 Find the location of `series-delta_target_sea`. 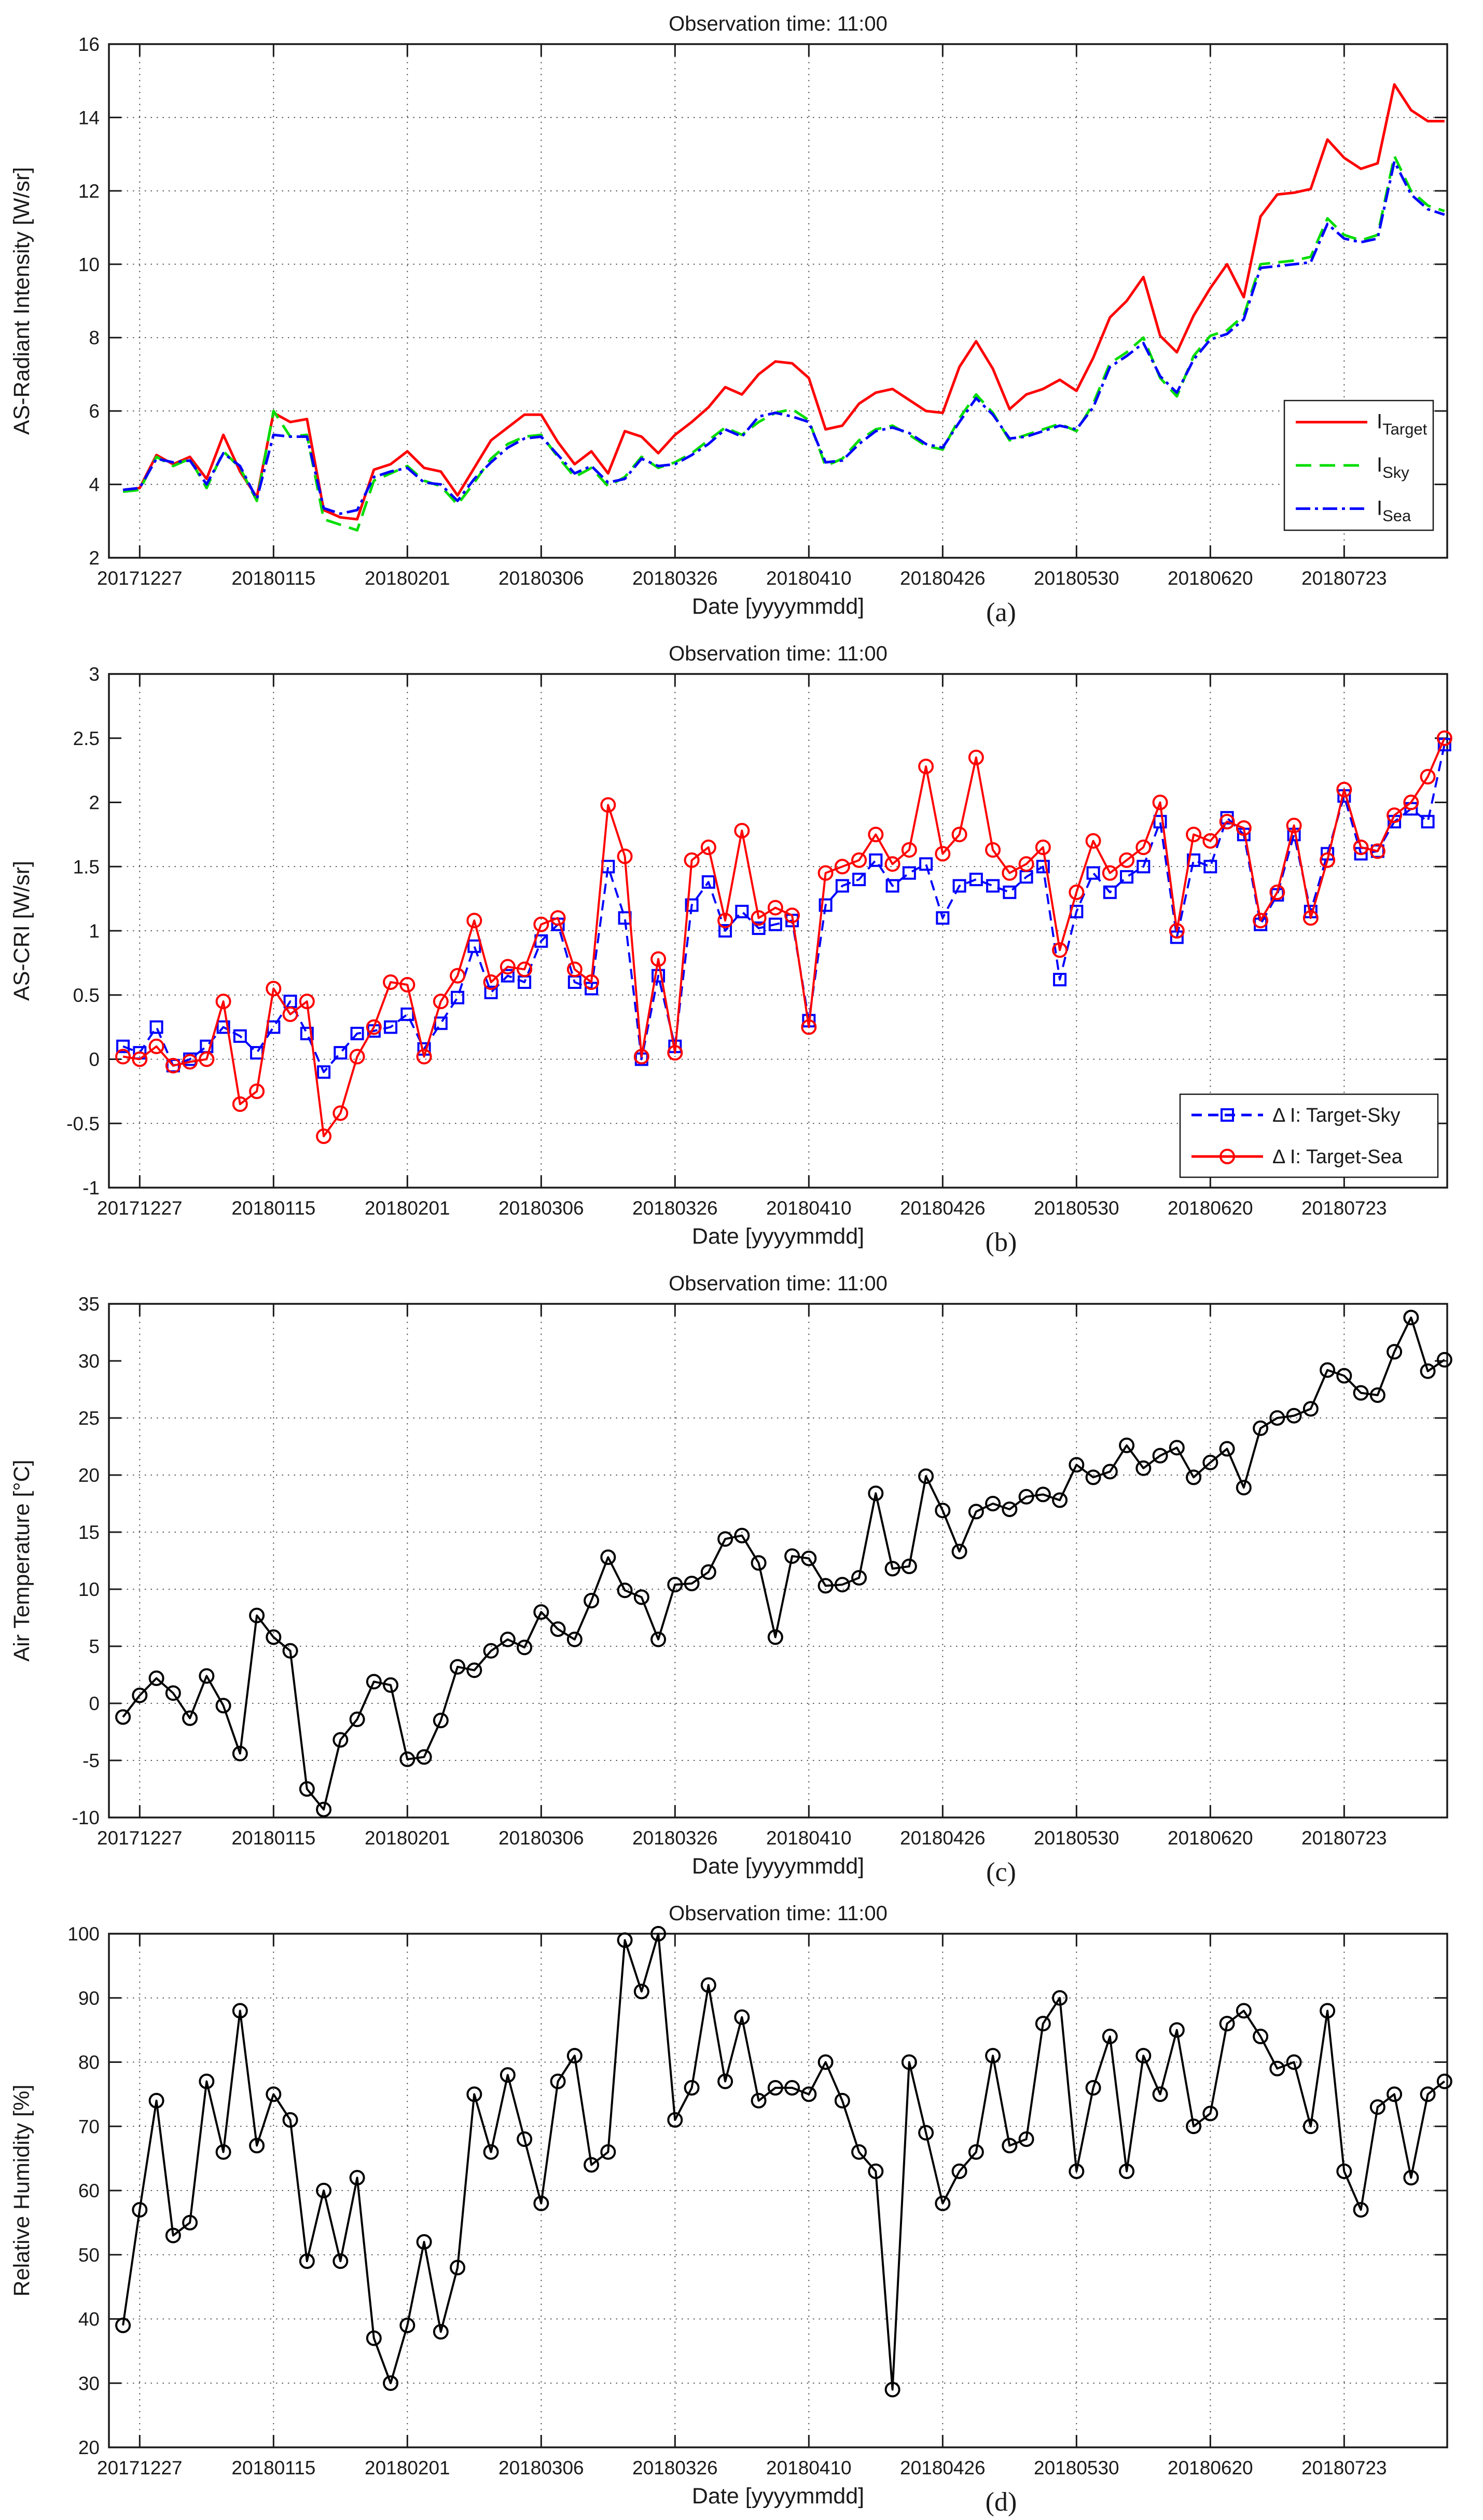

series-delta_target_sea is located at coordinates (784, 937).